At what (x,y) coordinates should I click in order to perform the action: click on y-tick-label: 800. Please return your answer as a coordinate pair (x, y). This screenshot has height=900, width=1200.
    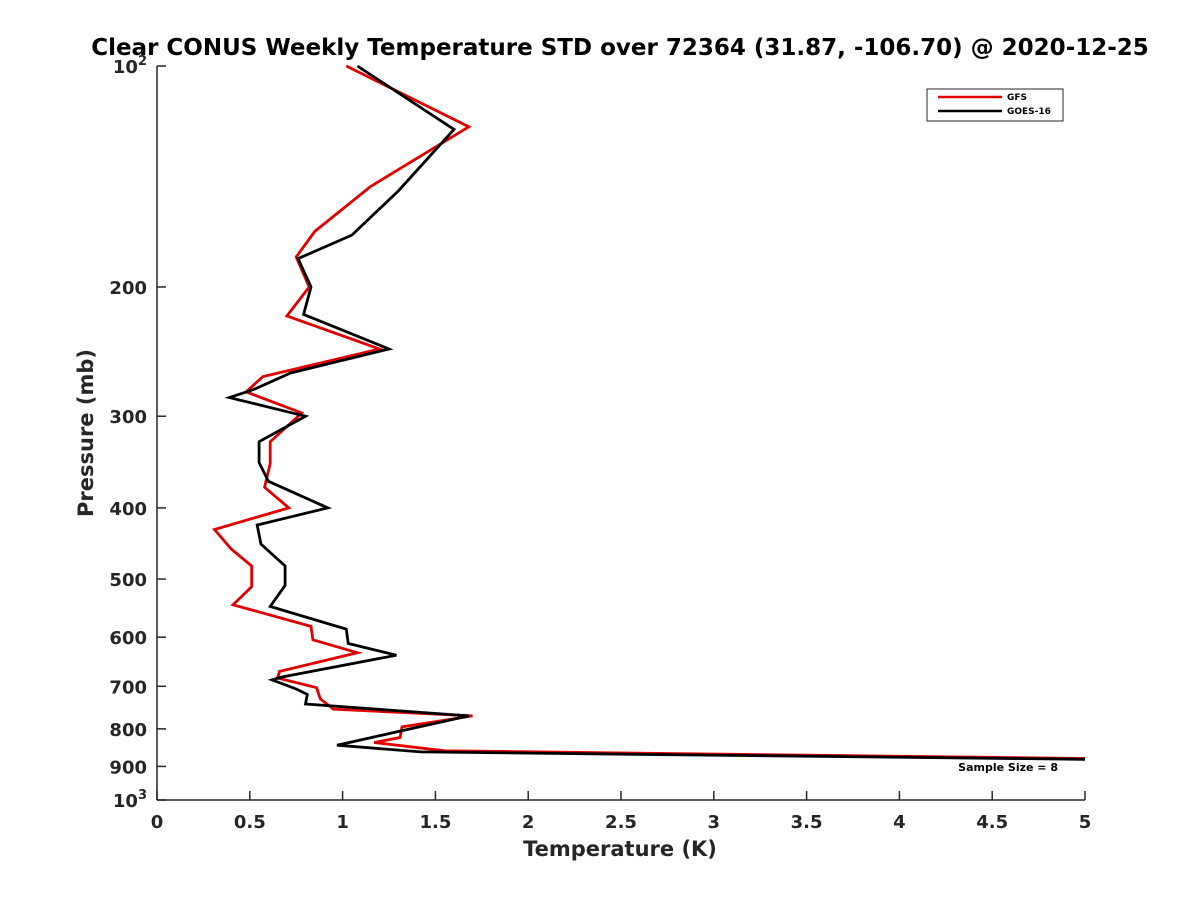
    Looking at the image, I should click on (128, 730).